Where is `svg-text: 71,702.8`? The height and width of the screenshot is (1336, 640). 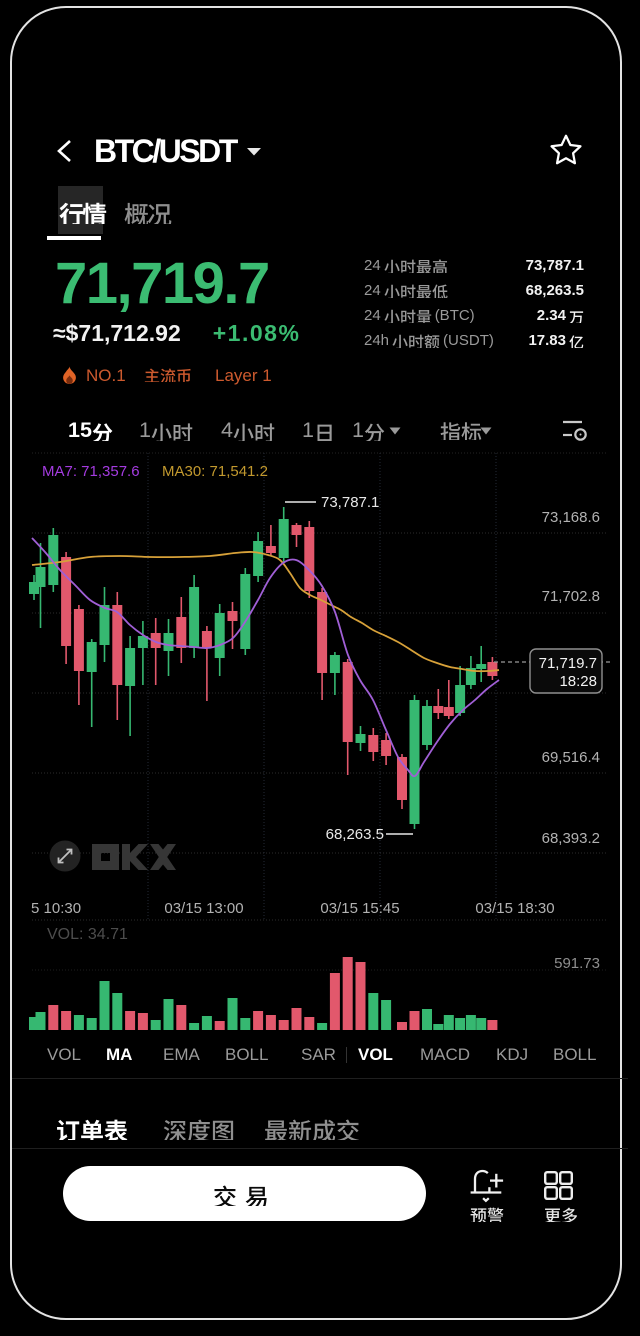 svg-text: 71,702.8 is located at coordinates (571, 596).